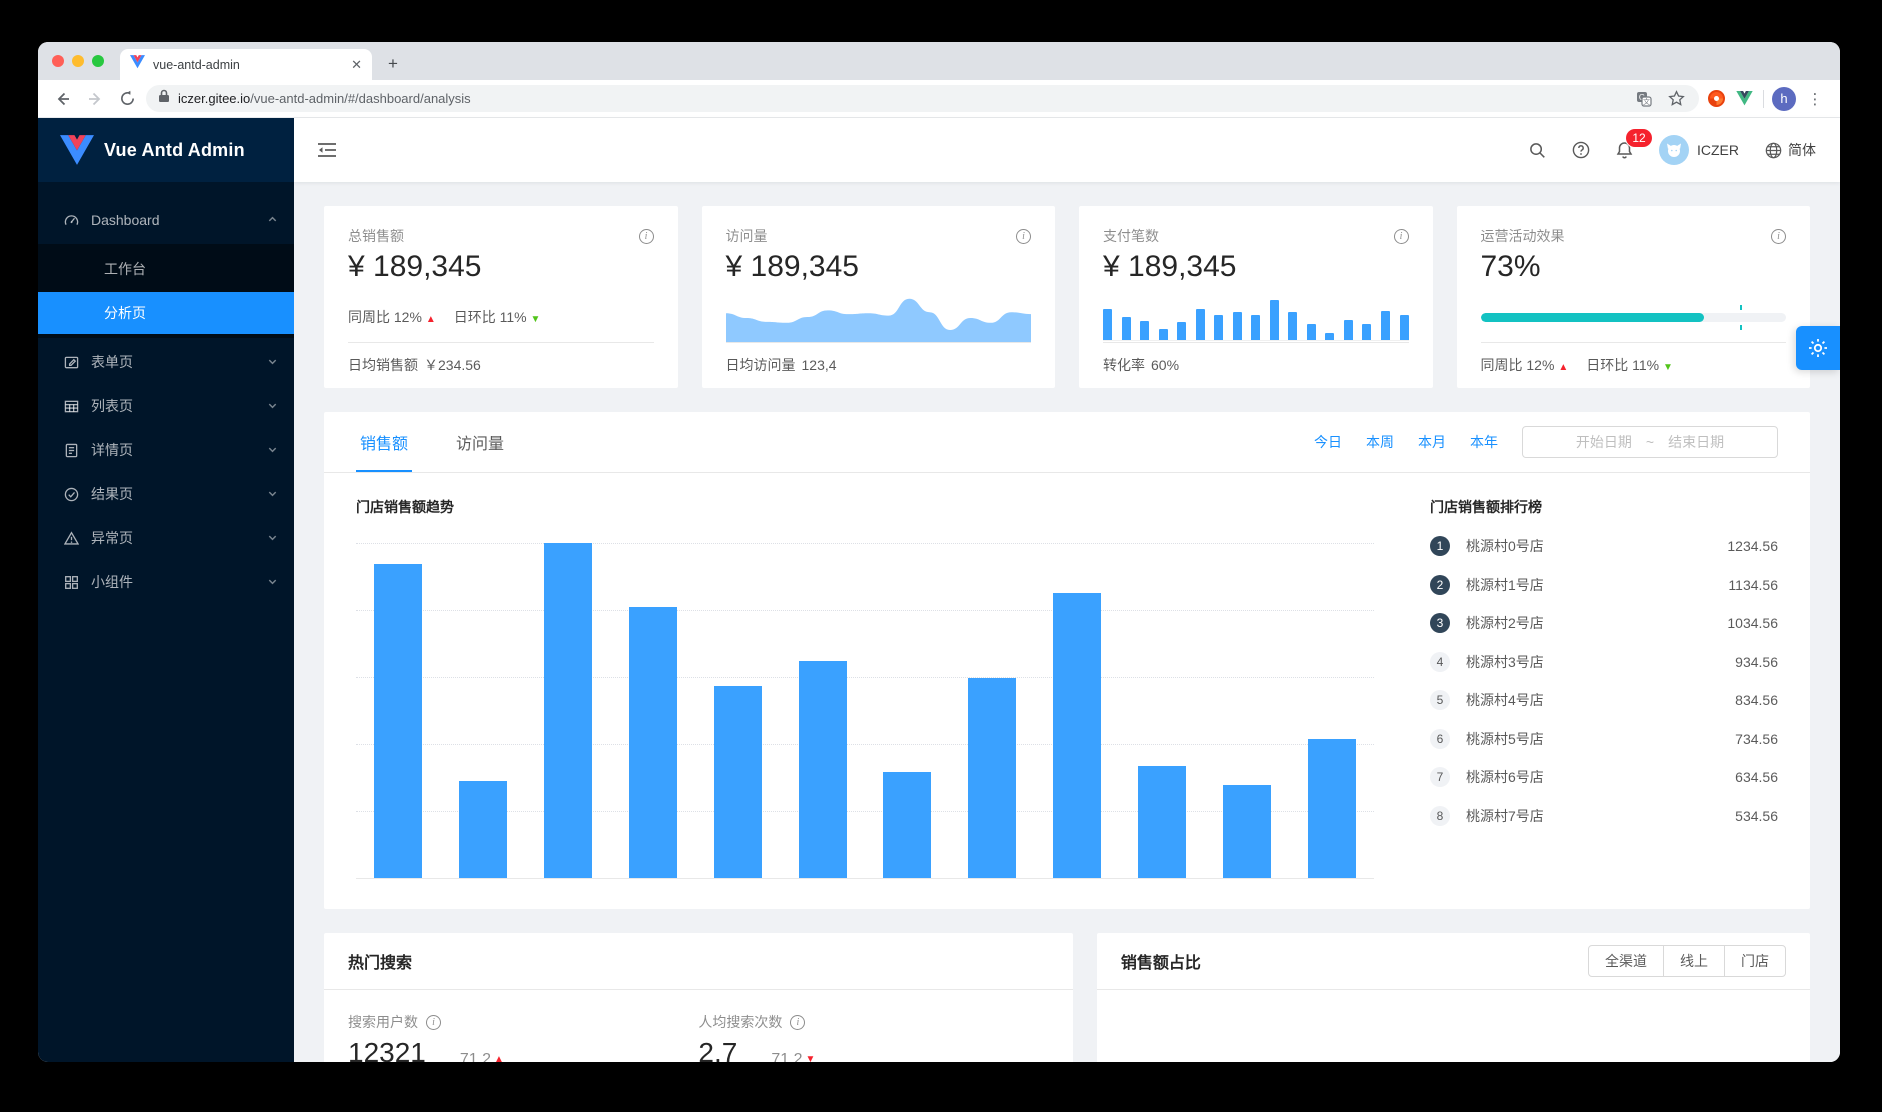 Image resolution: width=1882 pixels, height=1112 pixels. Describe the element at coordinates (1815, 99) in the screenshot. I see `browser-menu-icon: ⋮` at that location.